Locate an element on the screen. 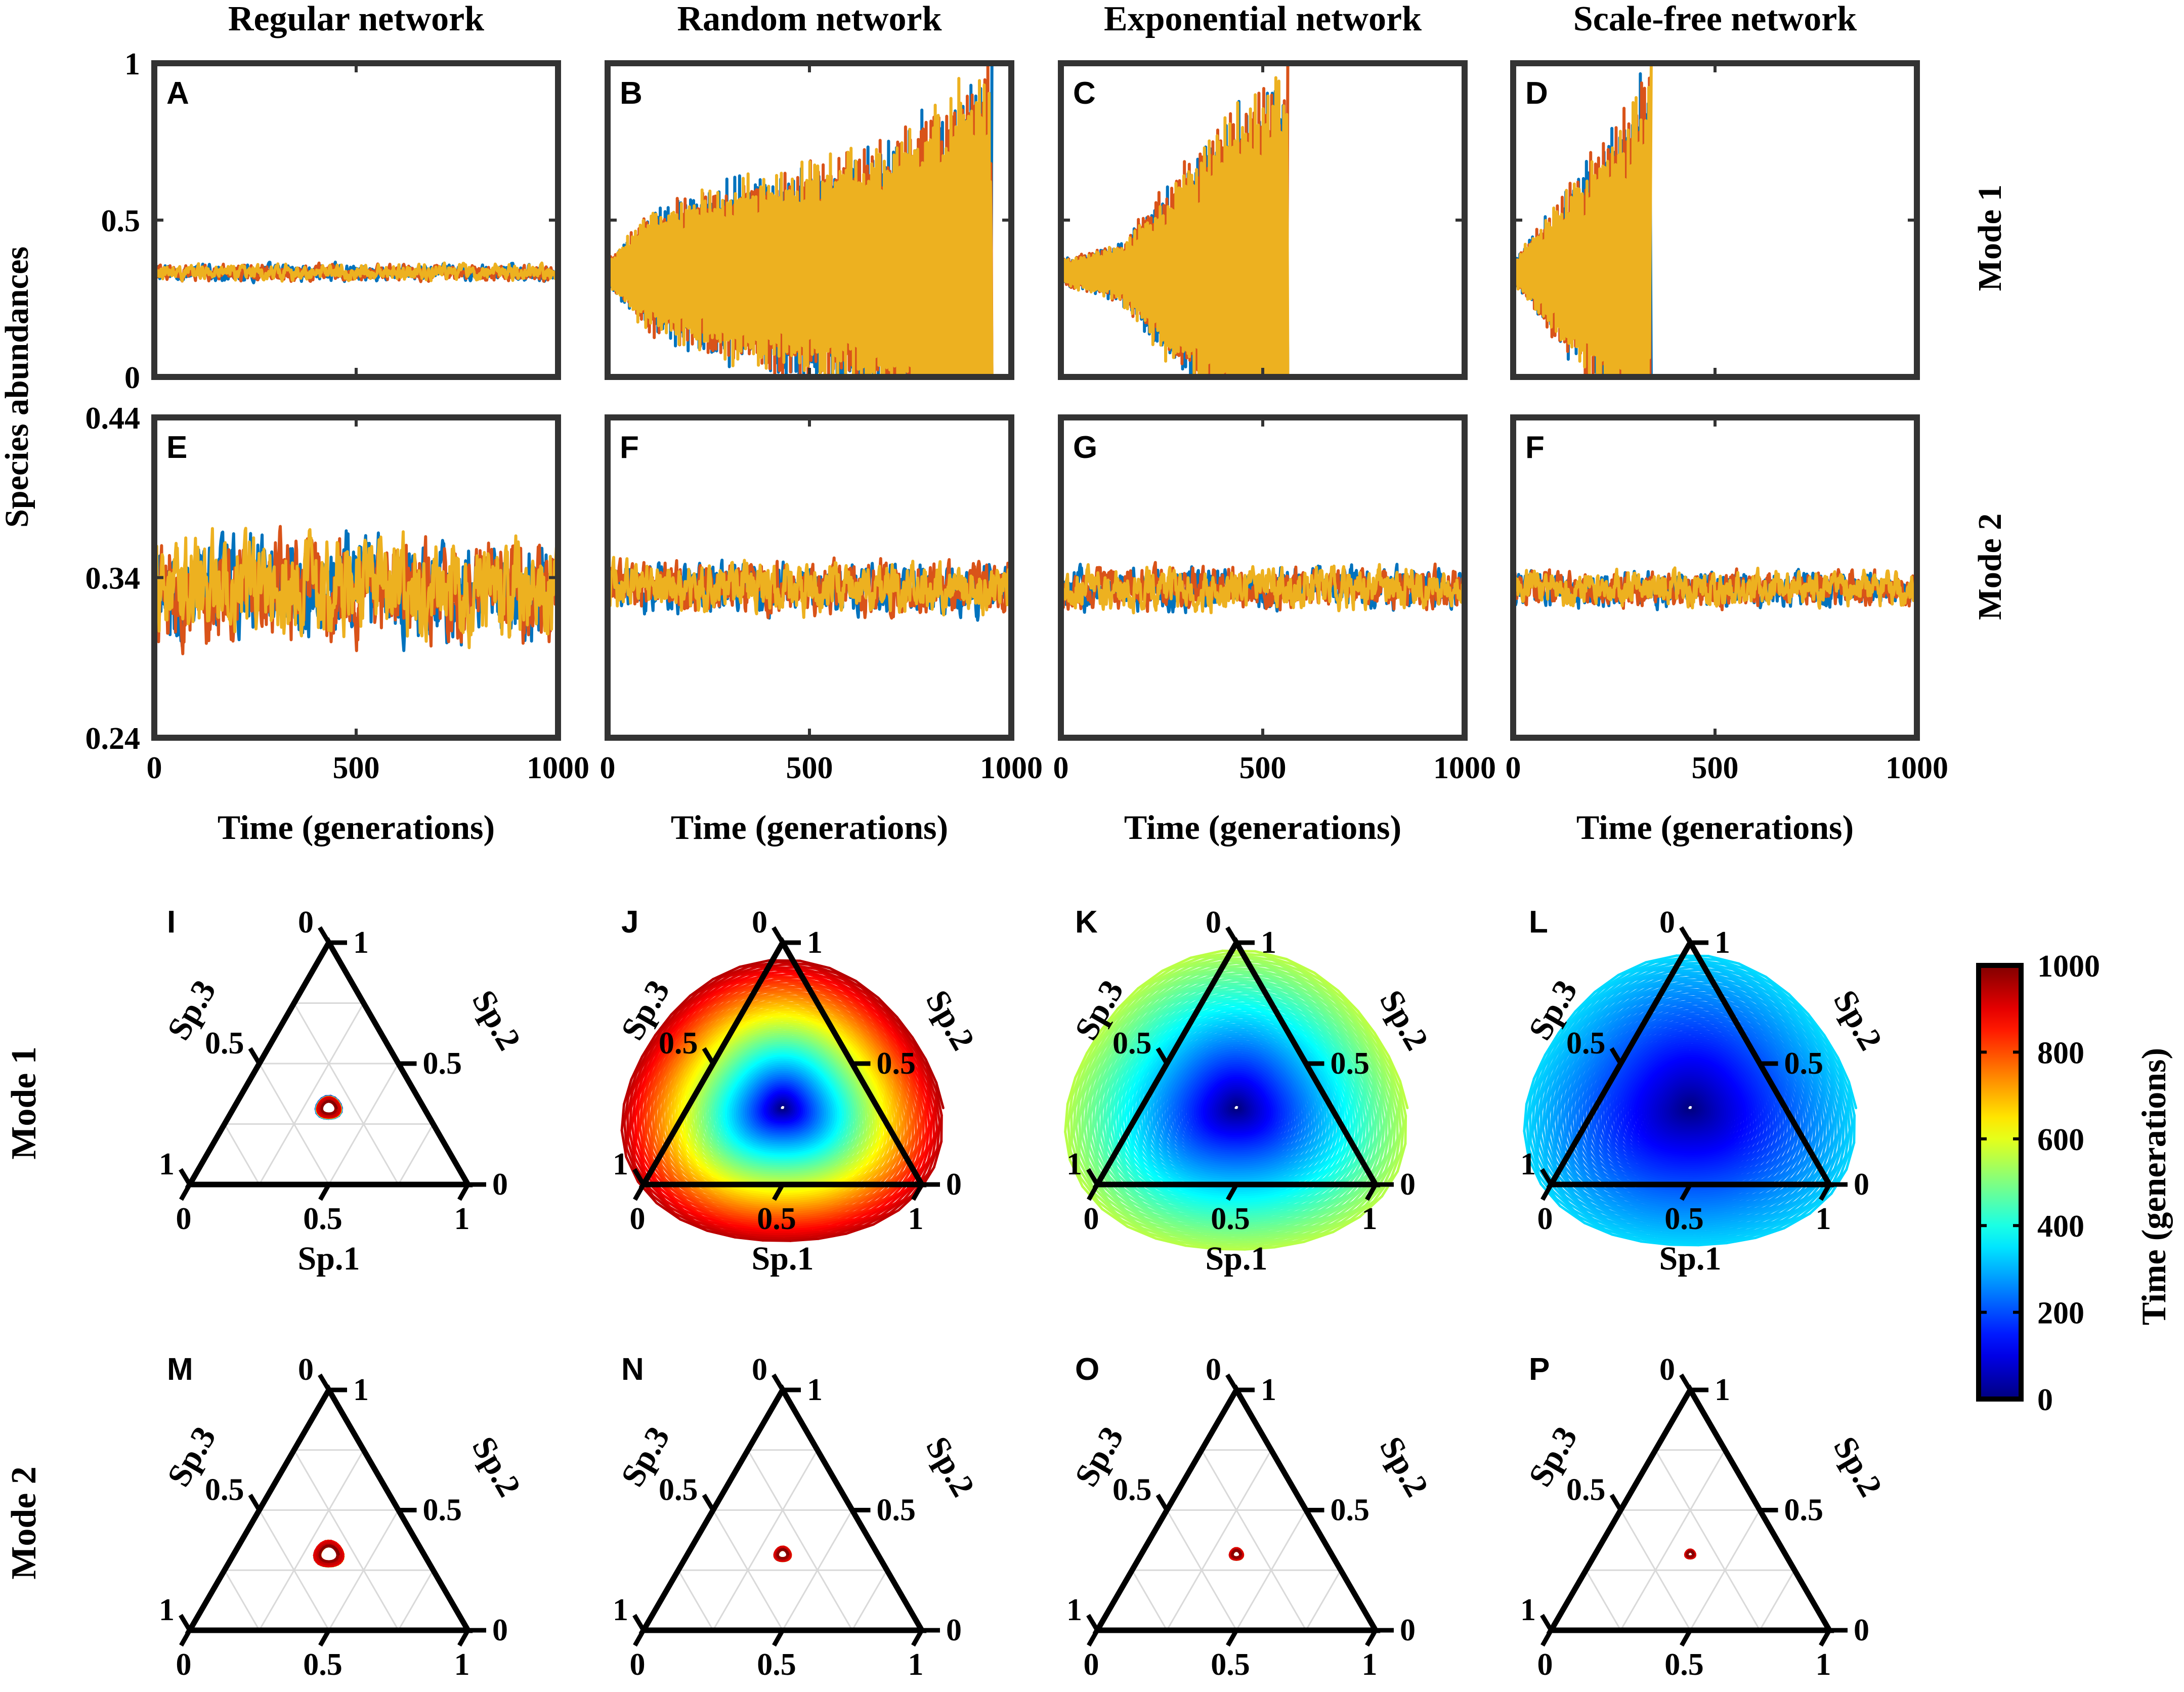  colorbar-tick-label: 0 is located at coordinates (2045, 1400).